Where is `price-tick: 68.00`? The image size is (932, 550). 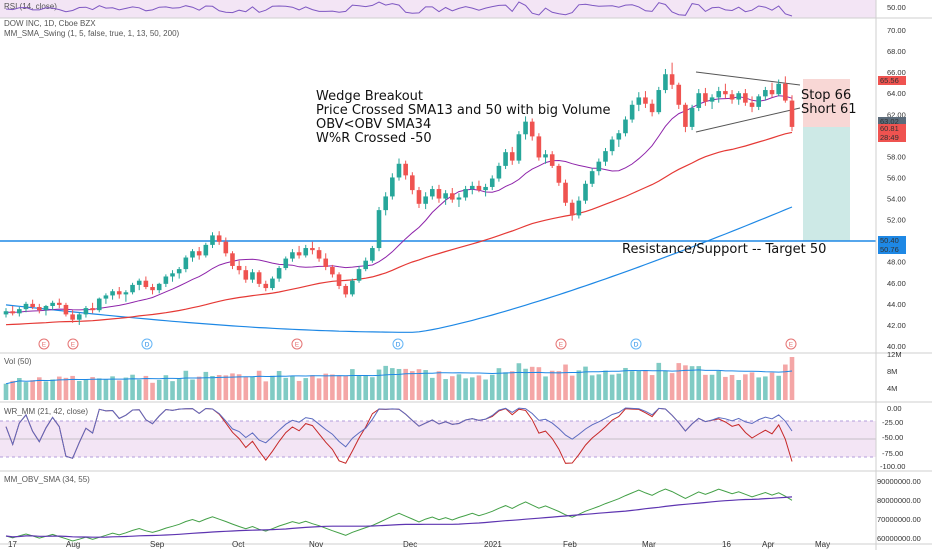 price-tick: 68.00 is located at coordinates (896, 51).